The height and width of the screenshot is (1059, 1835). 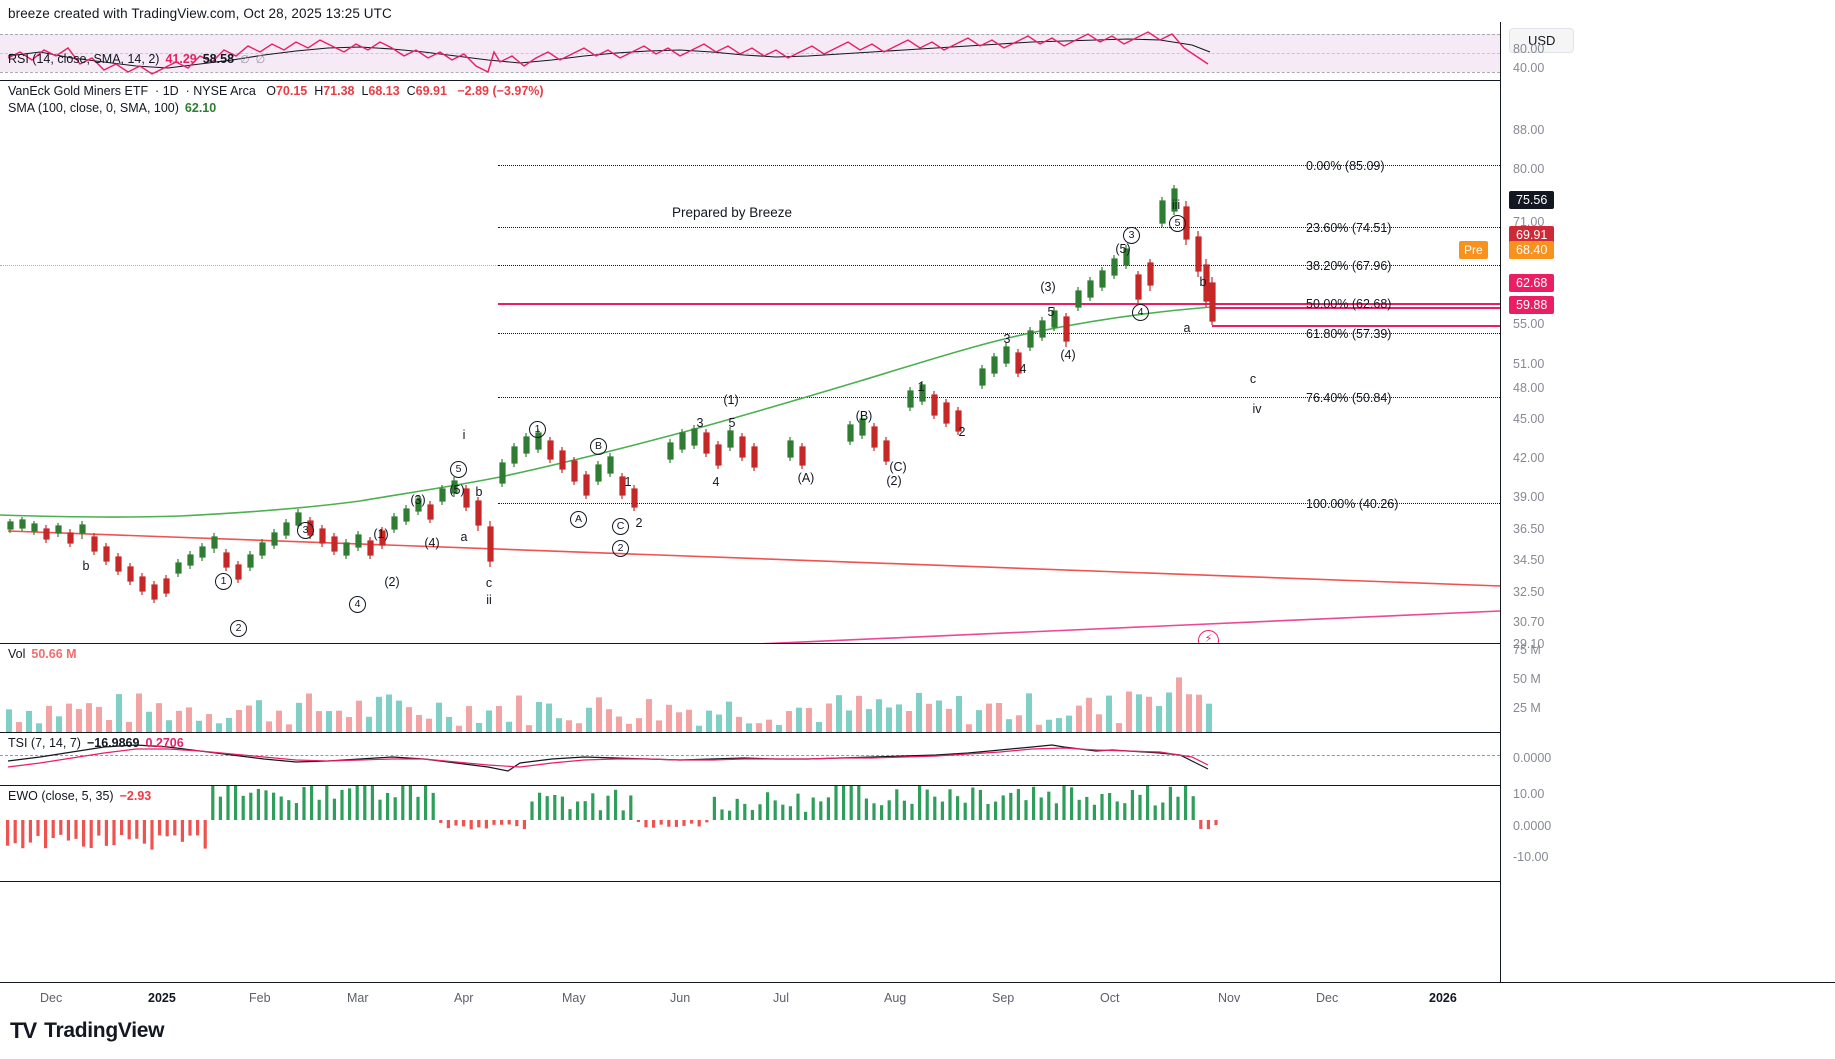 I want to click on wave-label-21: B, so click(x=598, y=446).